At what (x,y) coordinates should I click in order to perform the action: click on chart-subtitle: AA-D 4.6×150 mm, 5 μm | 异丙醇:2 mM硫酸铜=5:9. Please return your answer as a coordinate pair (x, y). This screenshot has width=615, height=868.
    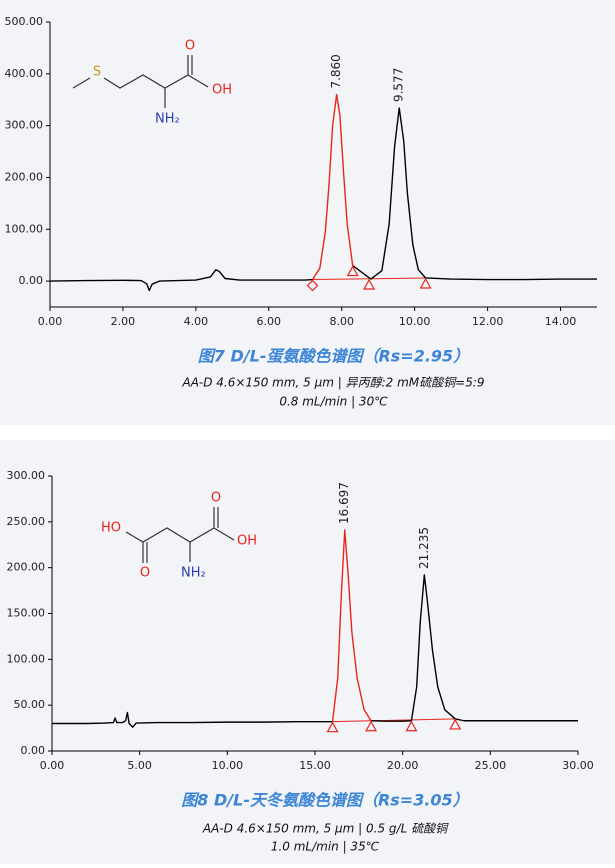
    Looking at the image, I should click on (332, 383).